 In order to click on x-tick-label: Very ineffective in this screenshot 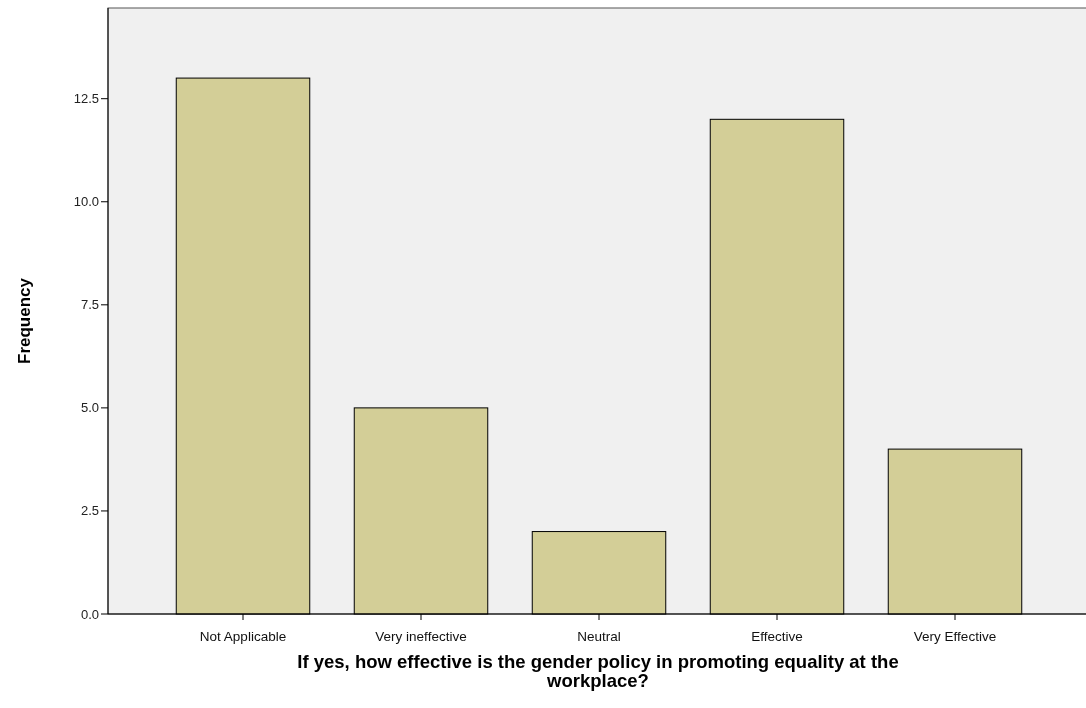, I will do `click(421, 636)`.